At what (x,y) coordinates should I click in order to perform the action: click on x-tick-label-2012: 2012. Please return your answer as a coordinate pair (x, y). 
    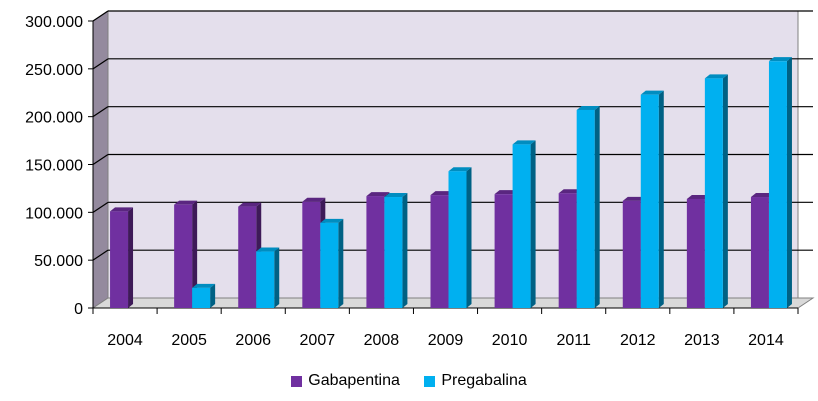
    Looking at the image, I should click on (638, 340).